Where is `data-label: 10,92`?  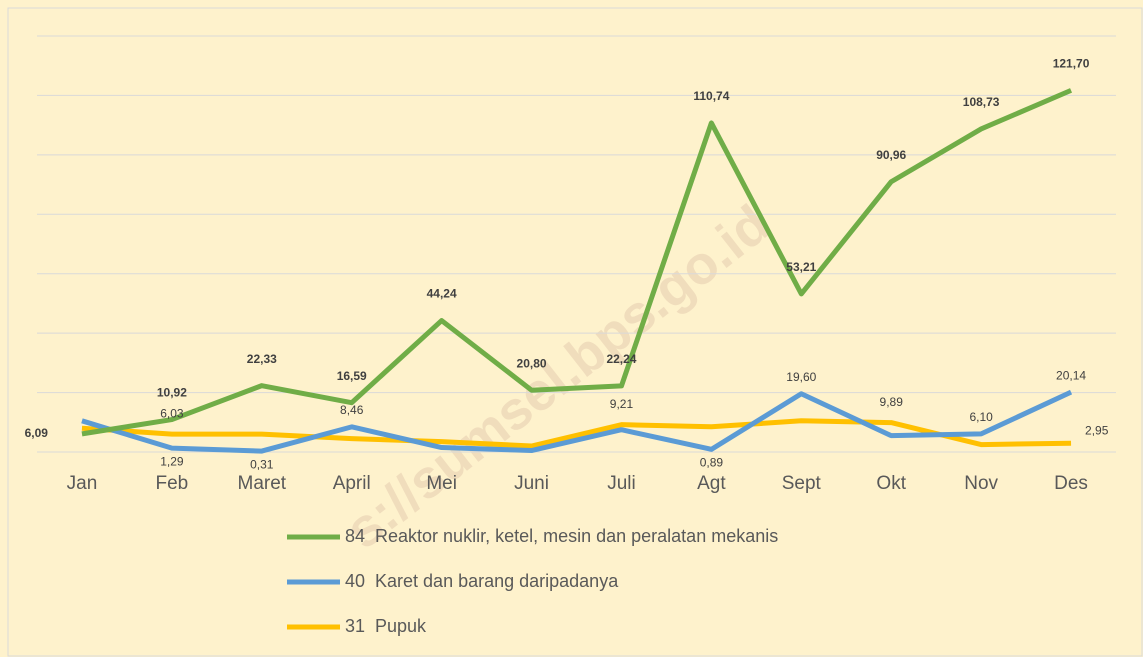 data-label: 10,92 is located at coordinates (172, 393).